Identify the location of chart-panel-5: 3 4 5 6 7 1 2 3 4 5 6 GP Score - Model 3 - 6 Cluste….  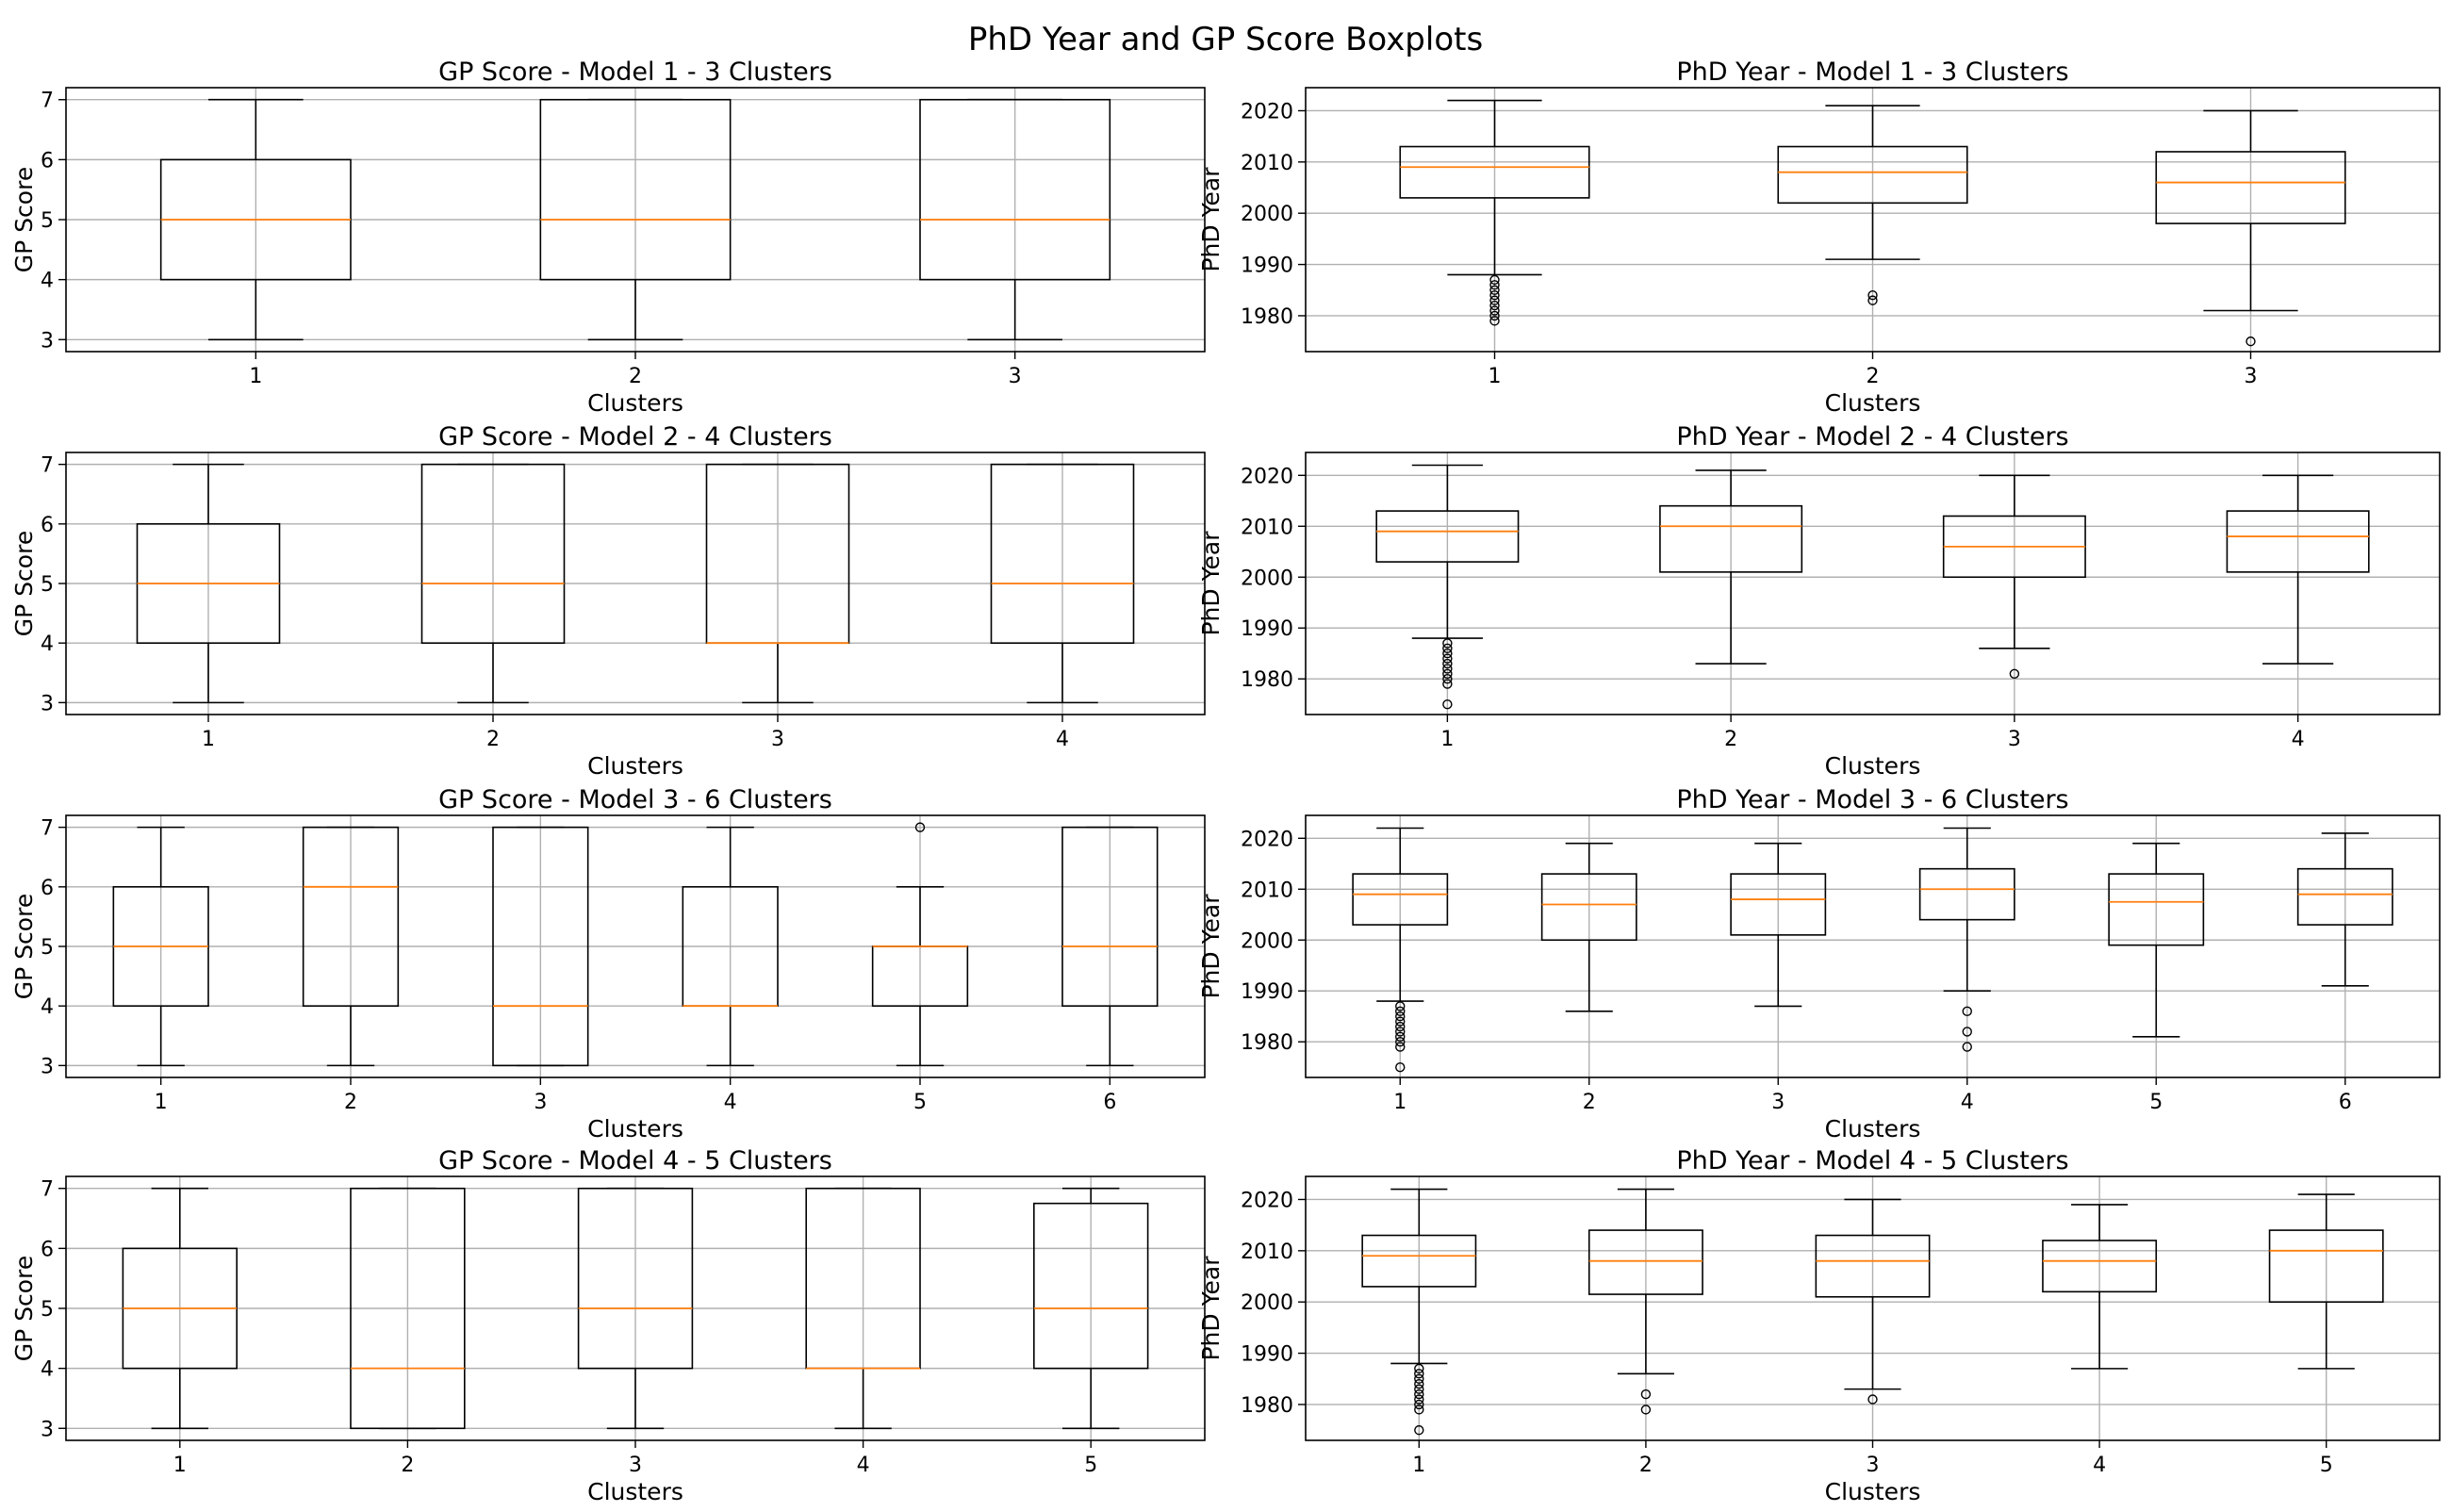
(608, 964).